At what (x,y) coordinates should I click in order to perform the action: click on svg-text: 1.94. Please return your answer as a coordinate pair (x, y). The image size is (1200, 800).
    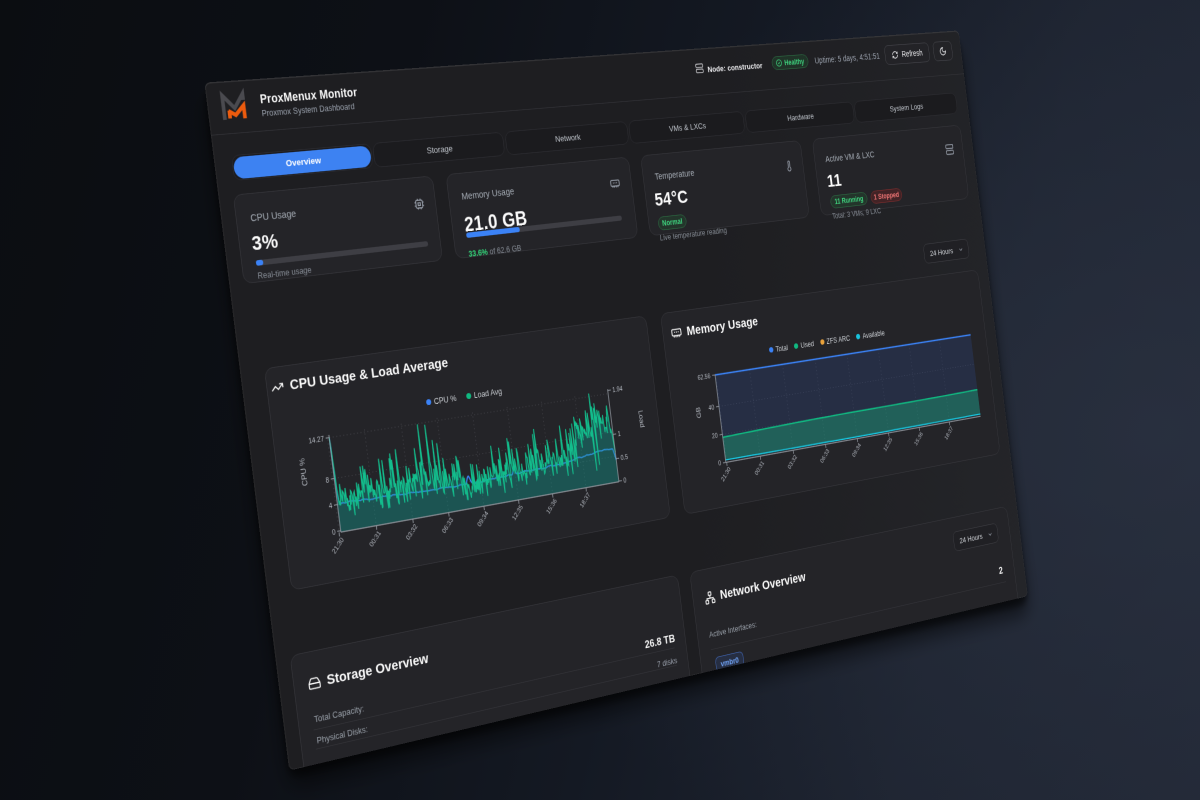
    Looking at the image, I should click on (617, 390).